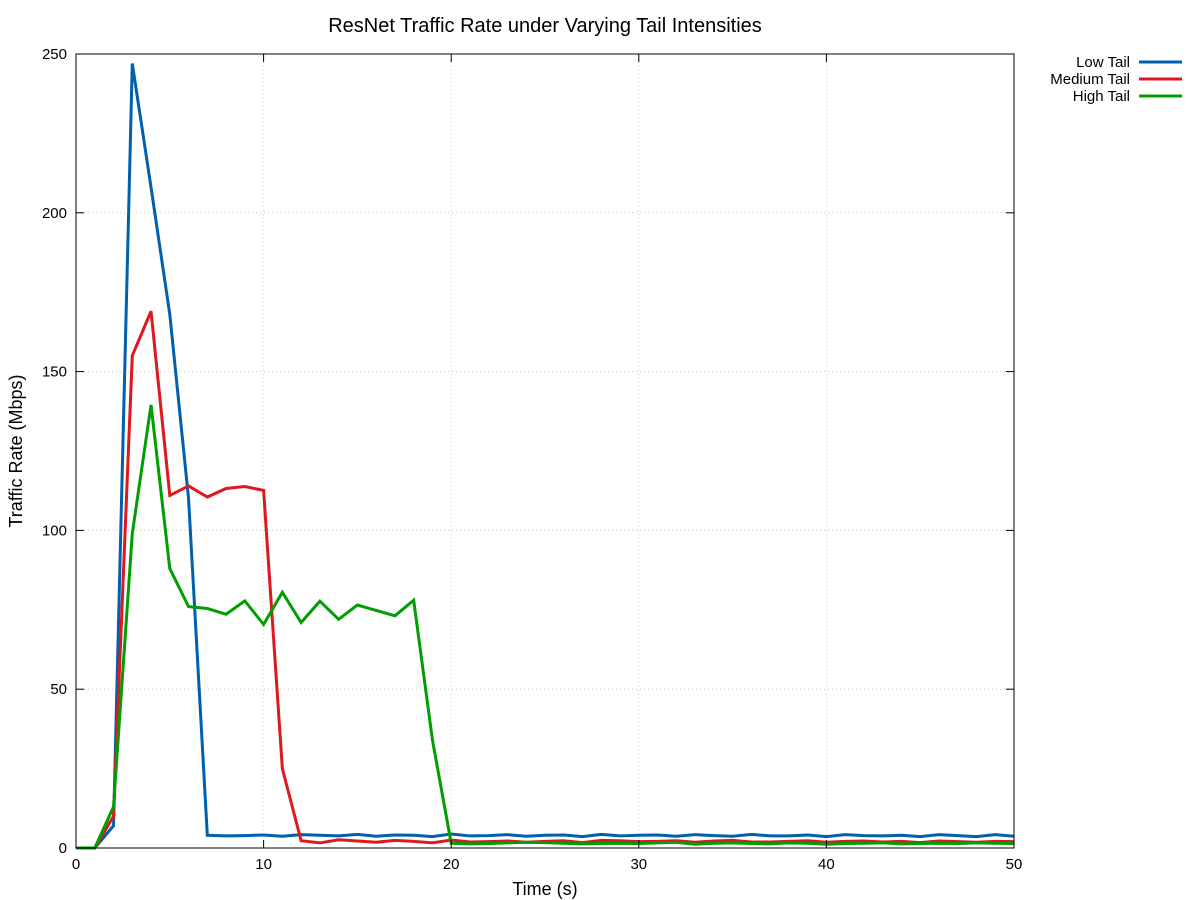  Describe the element at coordinates (54, 372) in the screenshot. I see `y-tick-label: 150` at that location.